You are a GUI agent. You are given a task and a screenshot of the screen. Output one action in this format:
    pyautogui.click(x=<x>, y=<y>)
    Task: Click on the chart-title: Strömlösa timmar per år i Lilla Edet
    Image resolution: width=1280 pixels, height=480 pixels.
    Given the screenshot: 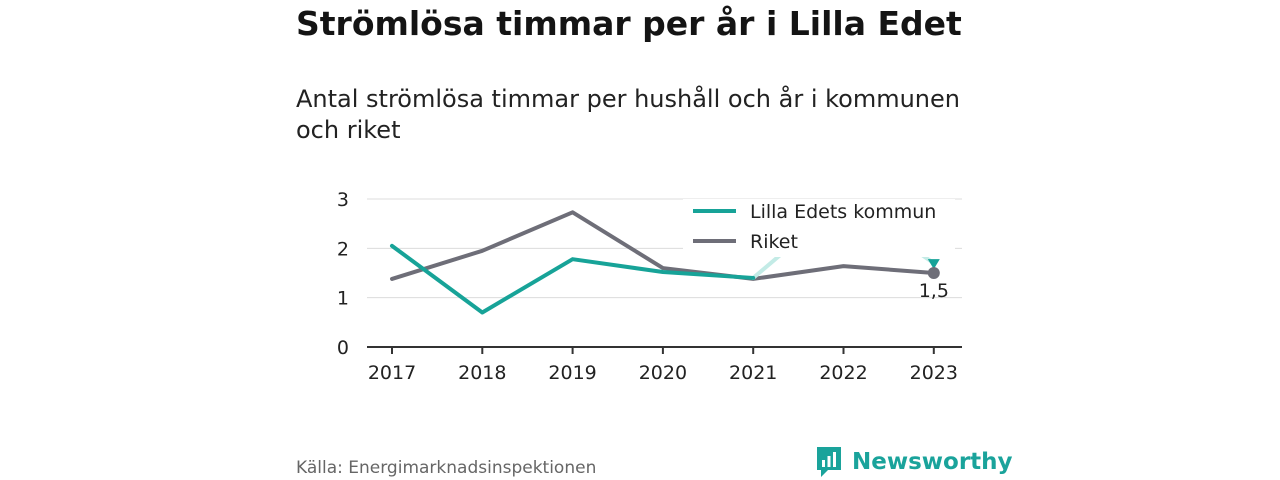 What is the action you would take?
    pyautogui.click(x=629, y=23)
    